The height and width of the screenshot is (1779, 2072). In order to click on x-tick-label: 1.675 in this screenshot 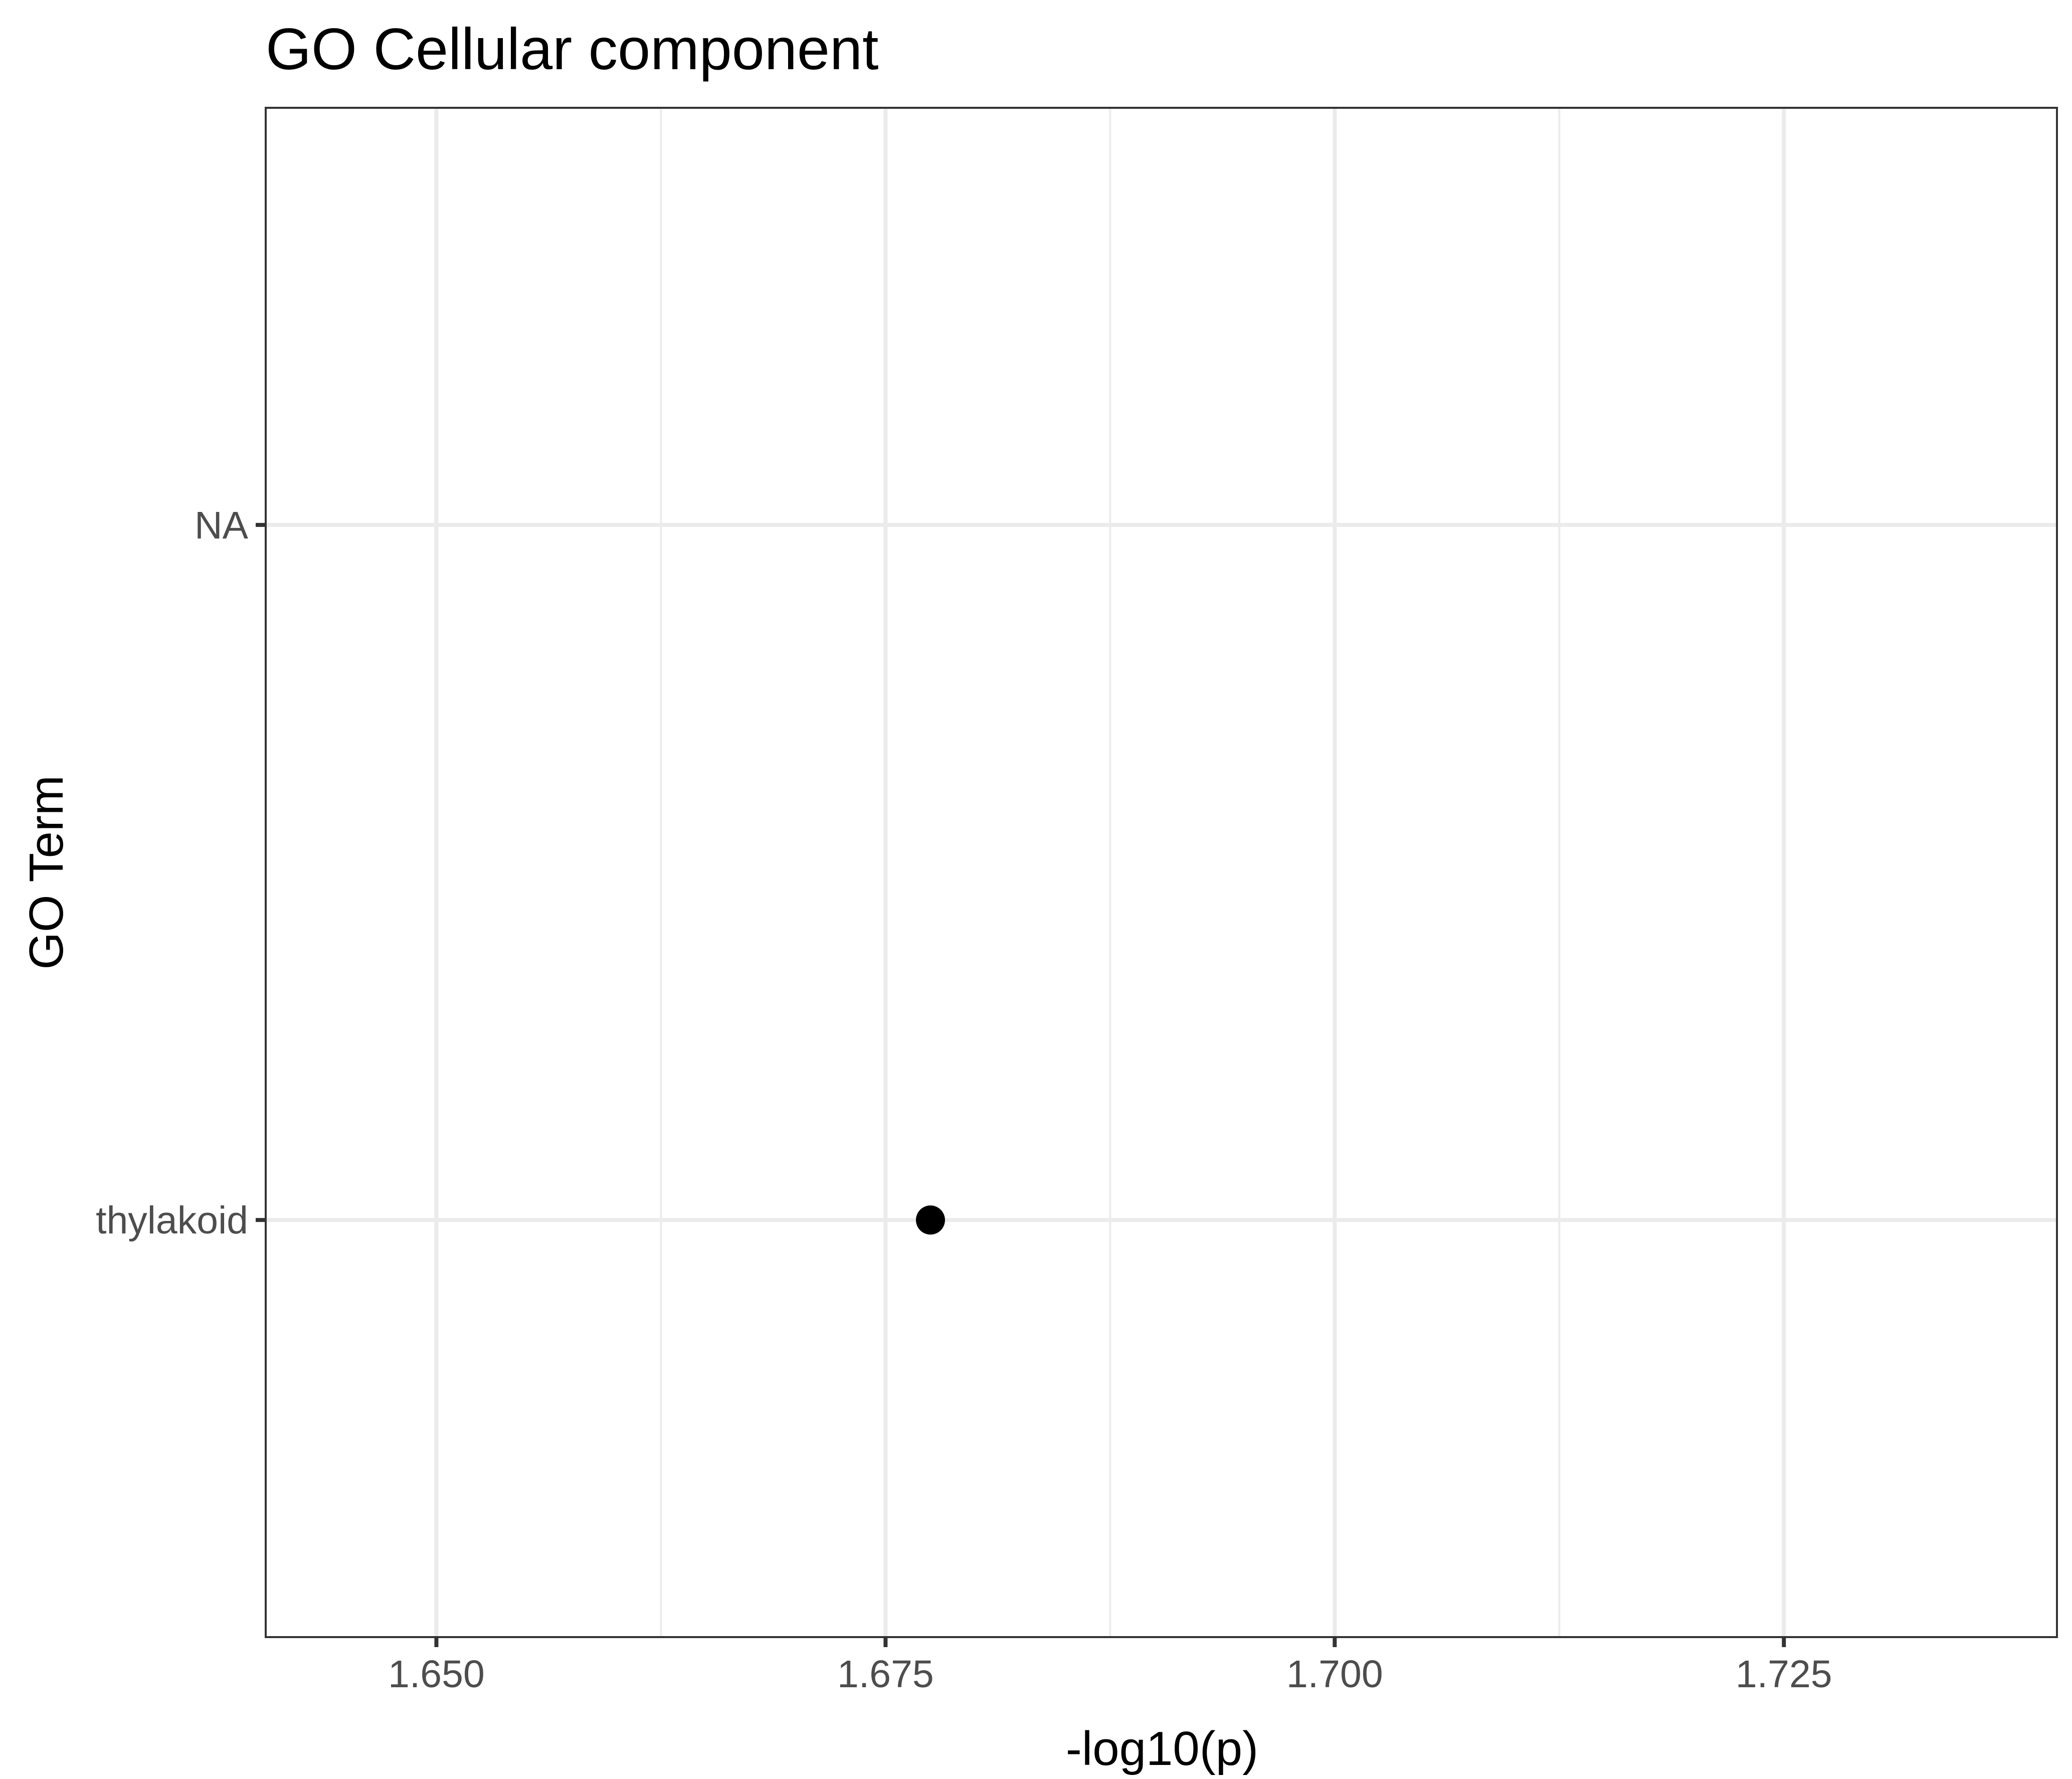, I will do `click(885, 1674)`.